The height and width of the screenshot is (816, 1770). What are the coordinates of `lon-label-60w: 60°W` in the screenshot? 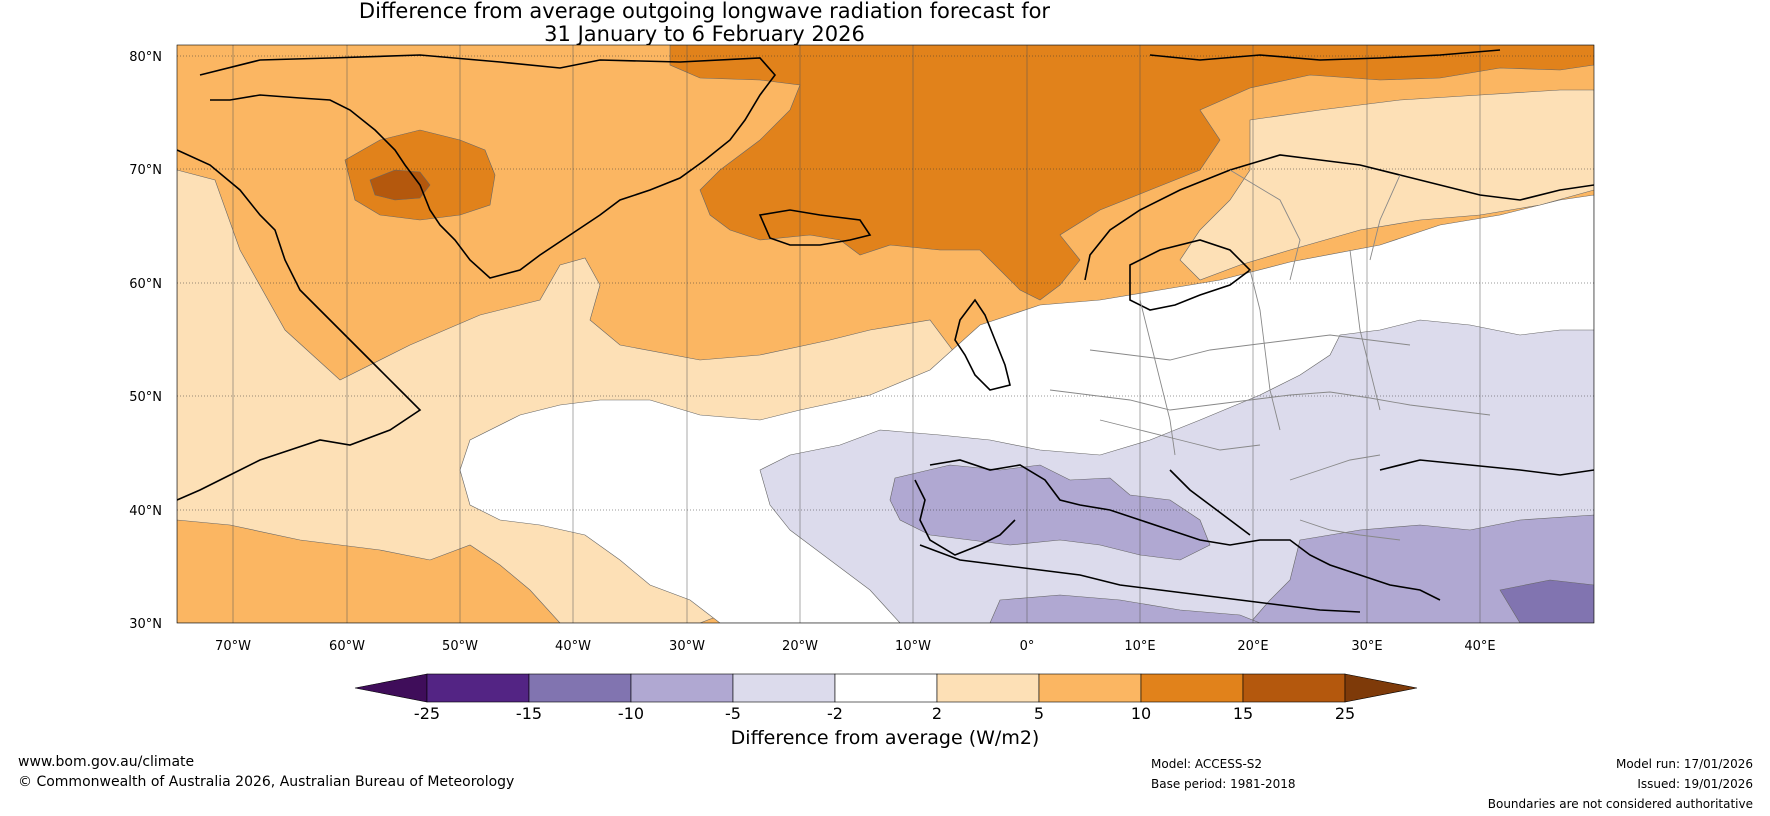 It's located at (347, 646).